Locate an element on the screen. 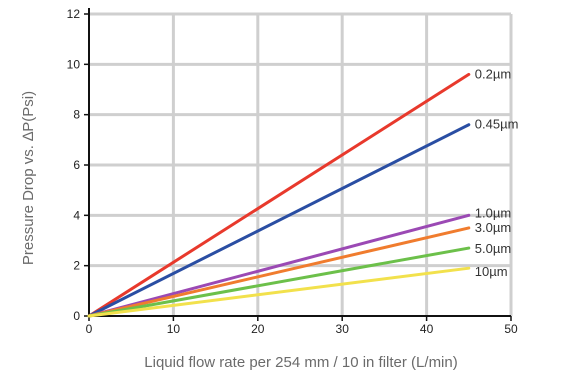 The image size is (577, 376). y-tick-label: 6 is located at coordinates (76, 165).